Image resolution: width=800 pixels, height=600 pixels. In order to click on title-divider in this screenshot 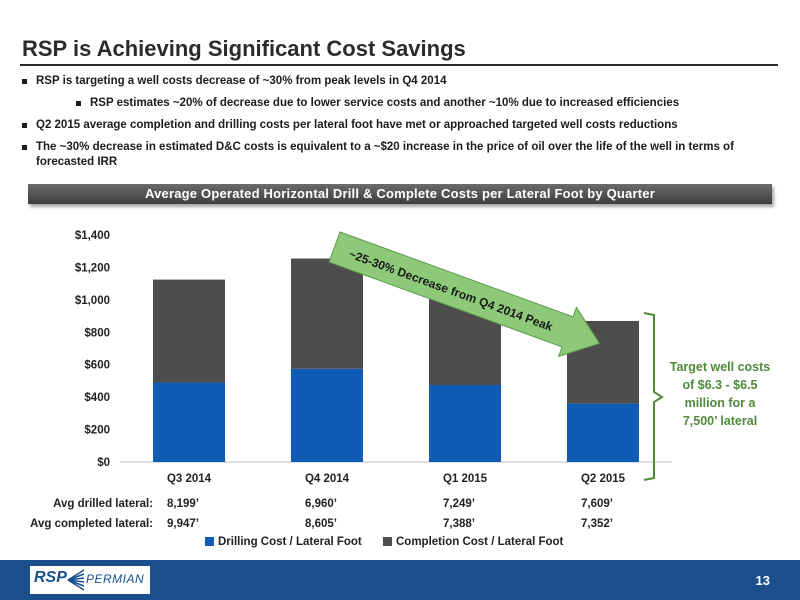, I will do `click(399, 65)`.